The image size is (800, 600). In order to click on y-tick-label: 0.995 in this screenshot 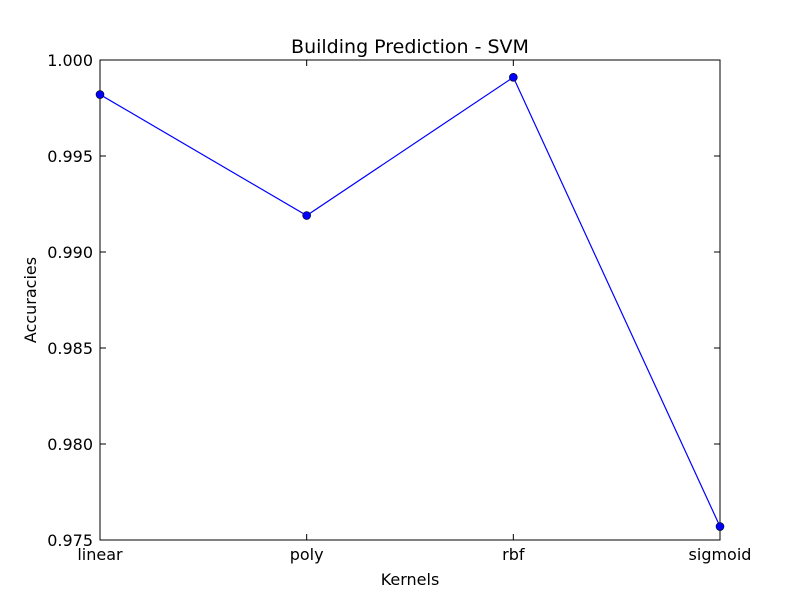, I will do `click(70, 156)`.